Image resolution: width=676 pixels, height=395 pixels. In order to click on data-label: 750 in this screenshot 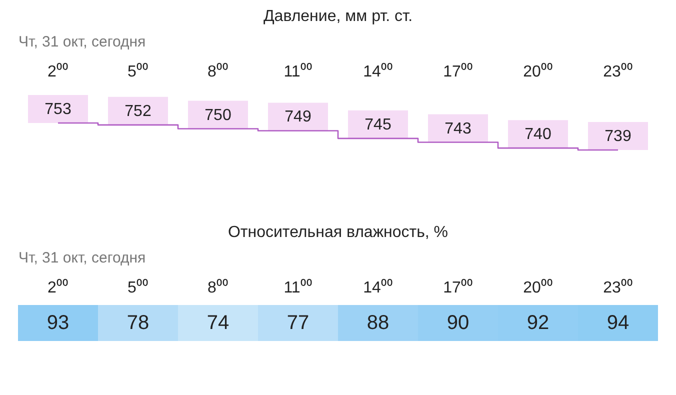, I will do `click(218, 115)`.